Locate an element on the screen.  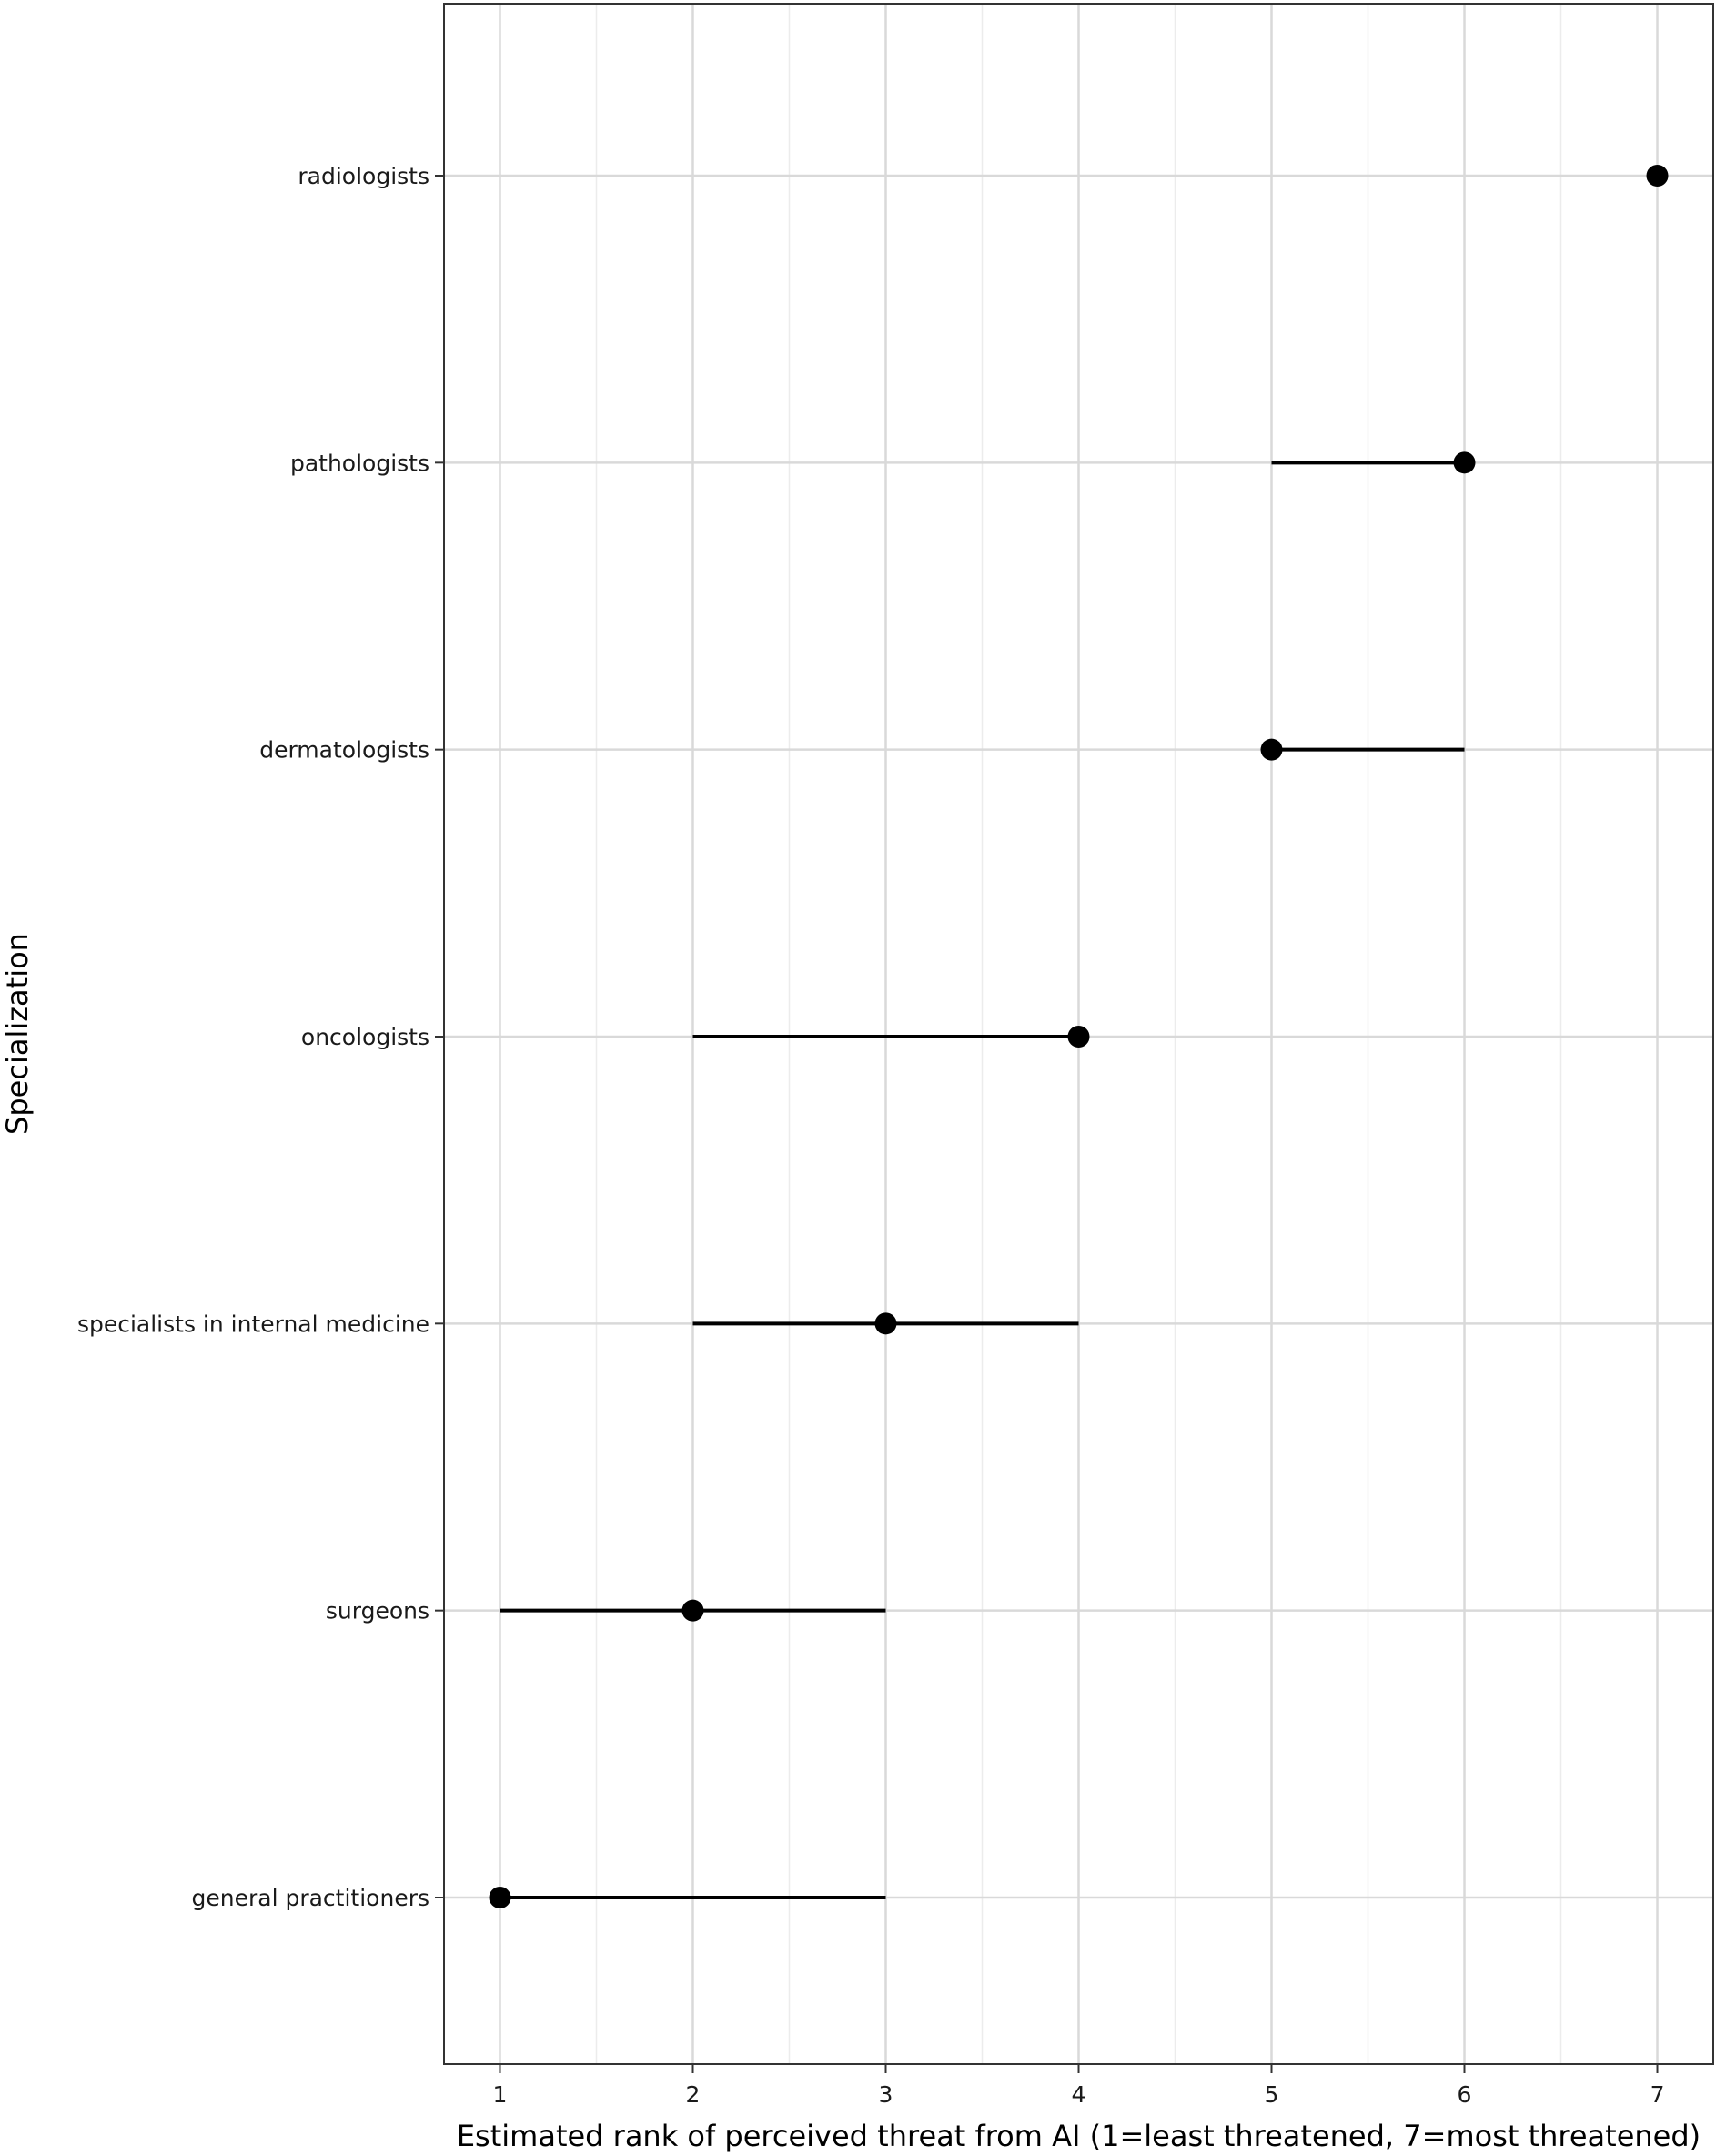
x-tick-label: 6 is located at coordinates (1465, 2095).